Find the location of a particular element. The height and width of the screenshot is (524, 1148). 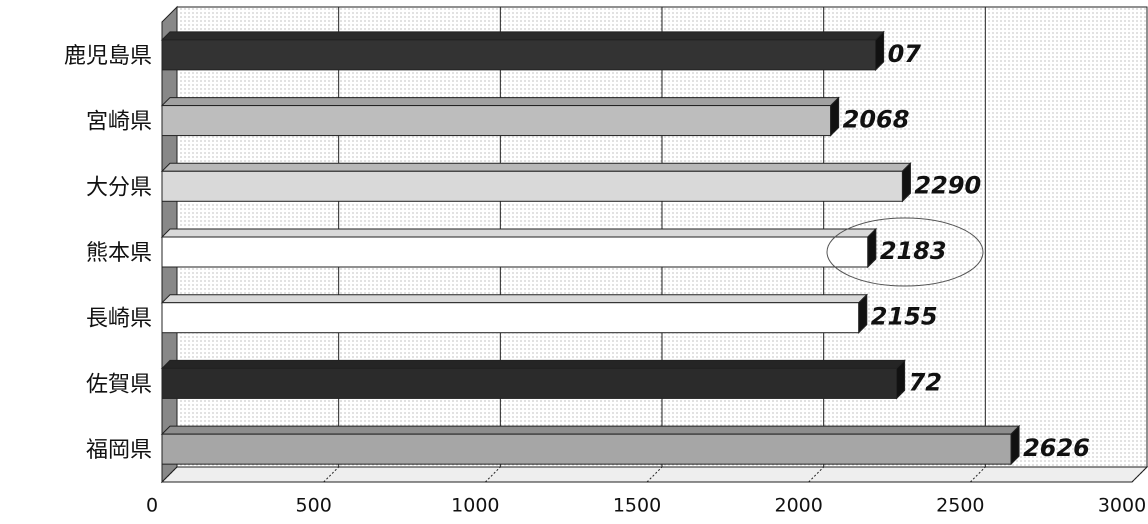

category-label: 長崎県 is located at coordinates (119, 319).